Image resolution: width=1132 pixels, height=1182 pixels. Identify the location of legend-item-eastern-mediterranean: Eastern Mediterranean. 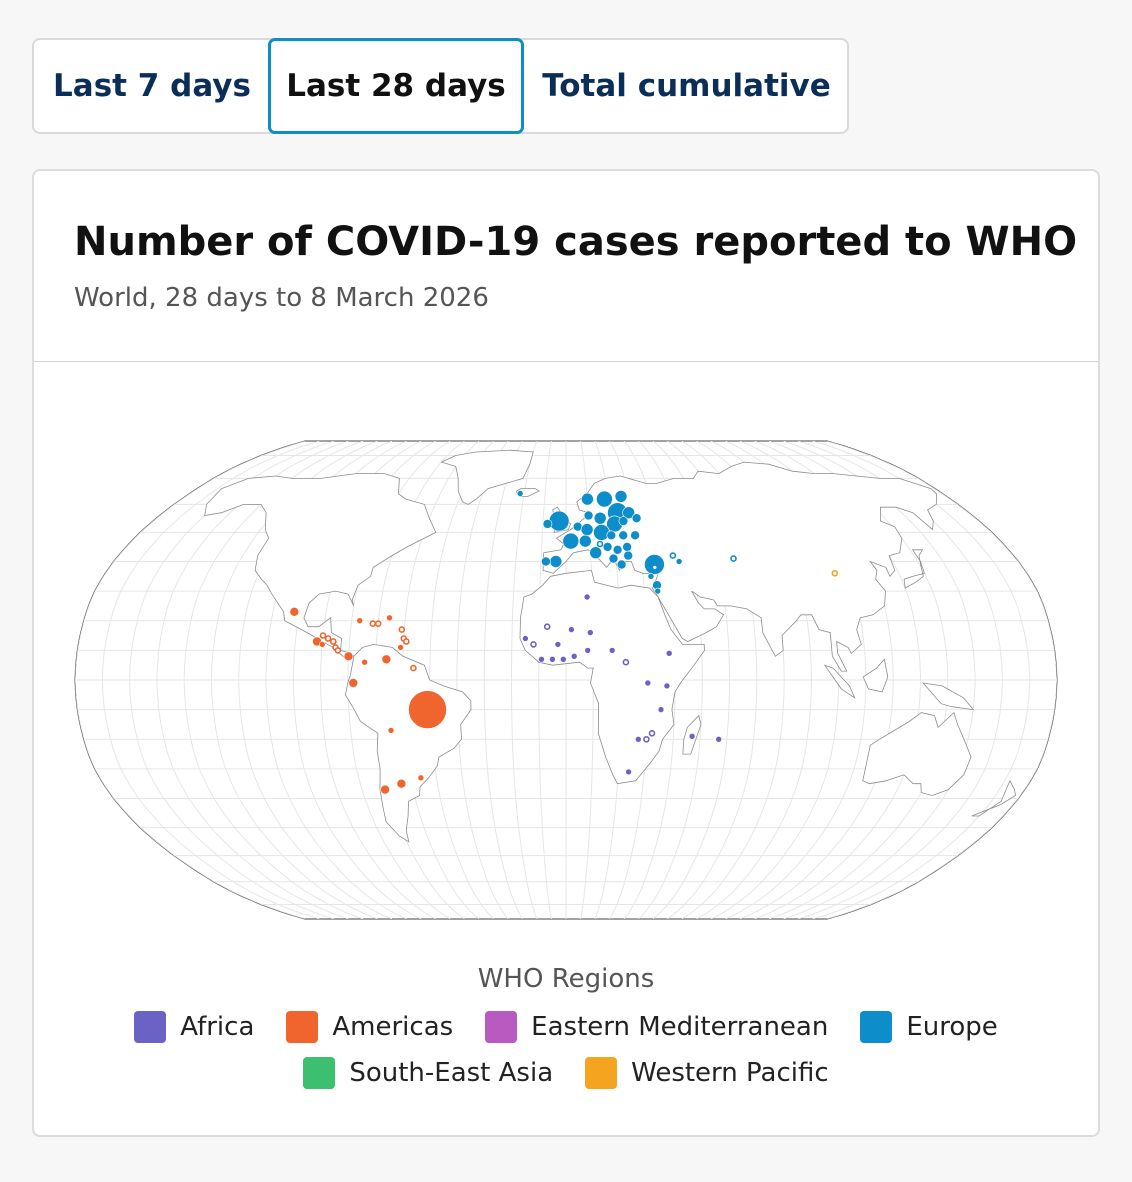
(656, 1027).